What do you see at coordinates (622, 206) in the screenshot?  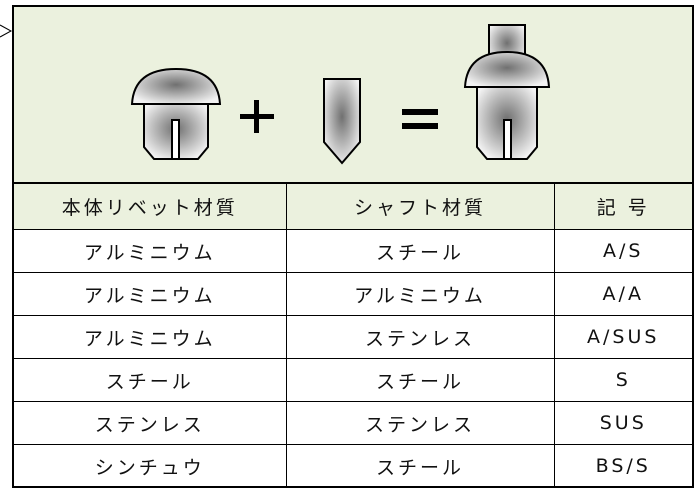 I see `table-cell: 記 号` at bounding box center [622, 206].